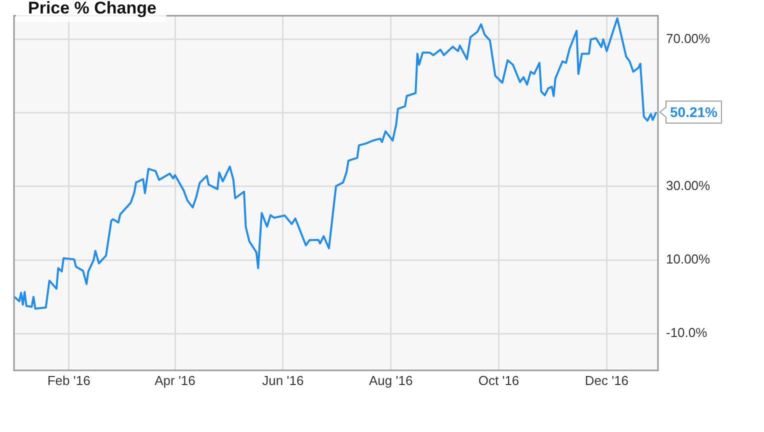  I want to click on x-tick-label: Oct '16, so click(499, 380).